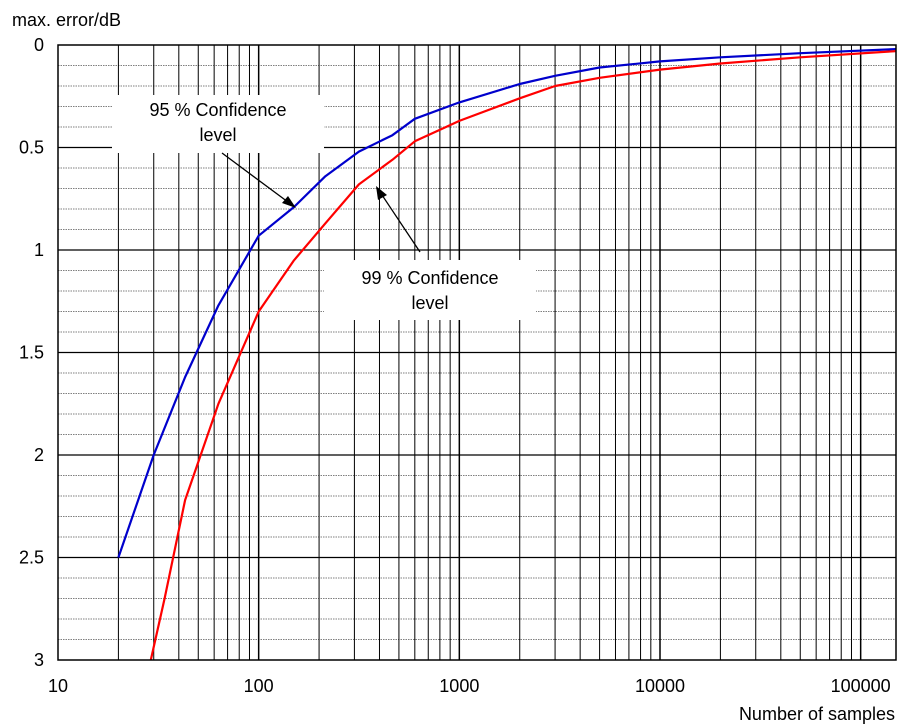  What do you see at coordinates (259, 686) in the screenshot?
I see `x-tick-label: 100` at bounding box center [259, 686].